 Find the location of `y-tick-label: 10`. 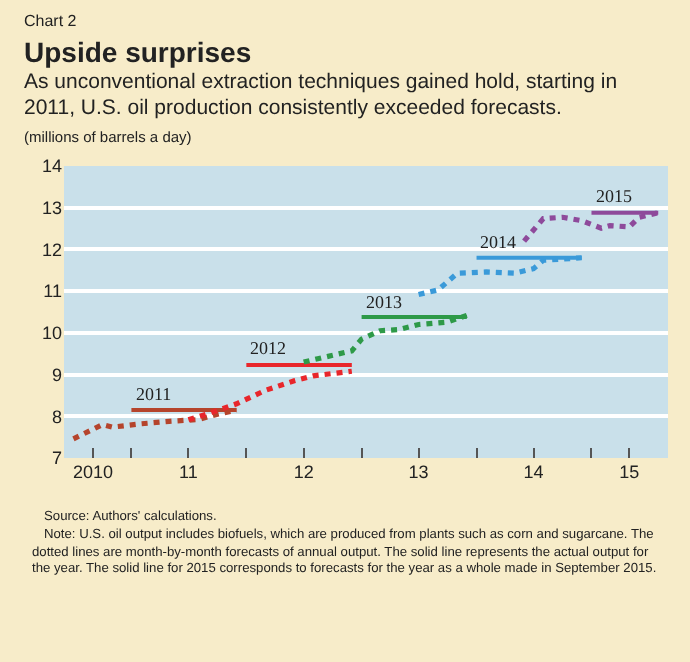

y-tick-label: 10 is located at coordinates (51, 333).